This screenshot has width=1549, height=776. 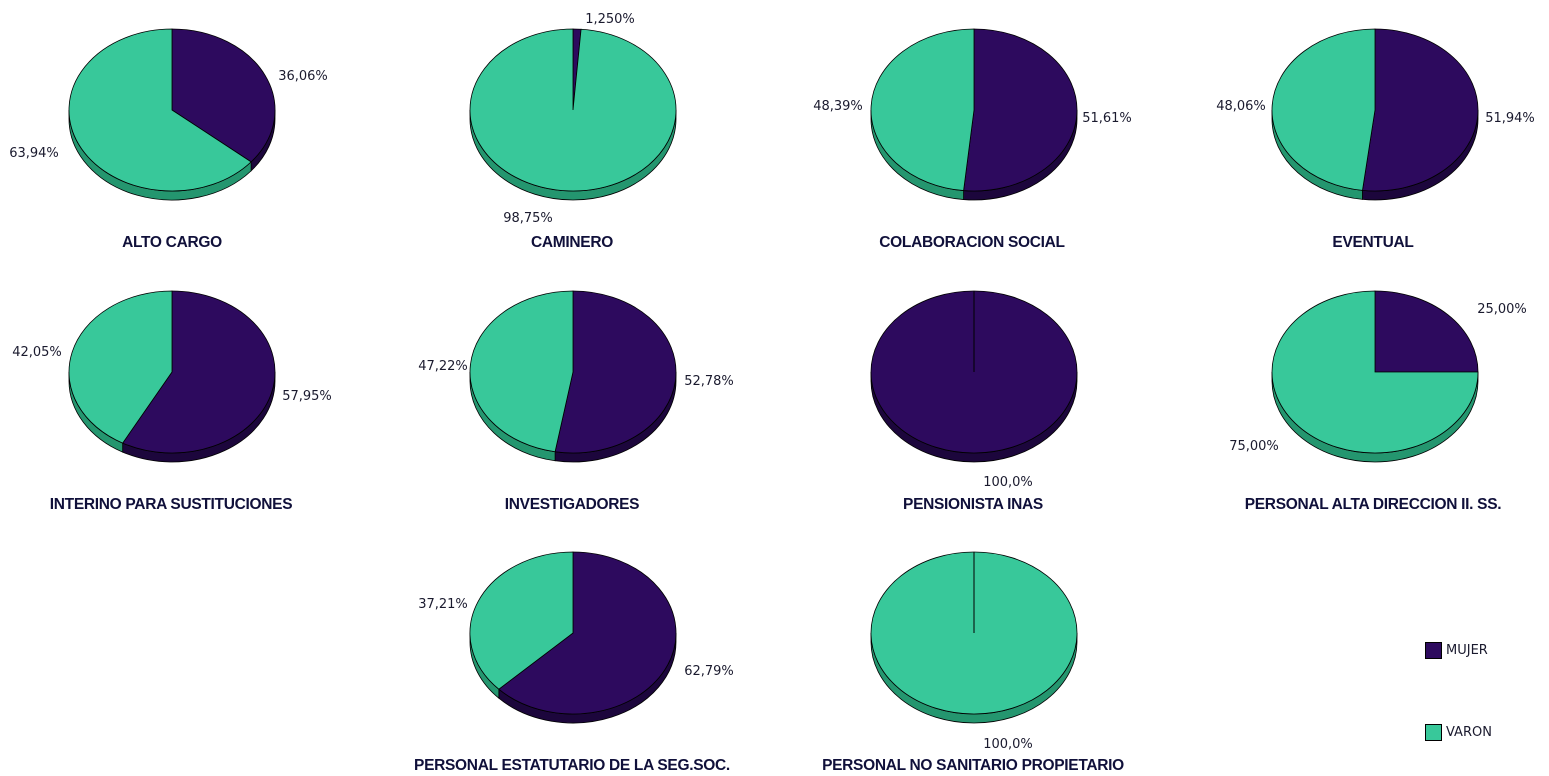 I want to click on pie-2-title: CAMINERO, so click(x=572, y=242).